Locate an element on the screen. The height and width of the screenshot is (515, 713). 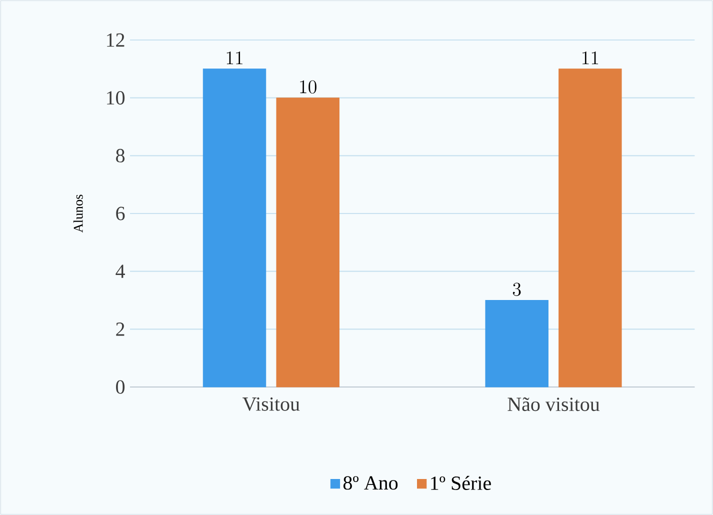
y-tick-label: 4 is located at coordinates (120, 271).